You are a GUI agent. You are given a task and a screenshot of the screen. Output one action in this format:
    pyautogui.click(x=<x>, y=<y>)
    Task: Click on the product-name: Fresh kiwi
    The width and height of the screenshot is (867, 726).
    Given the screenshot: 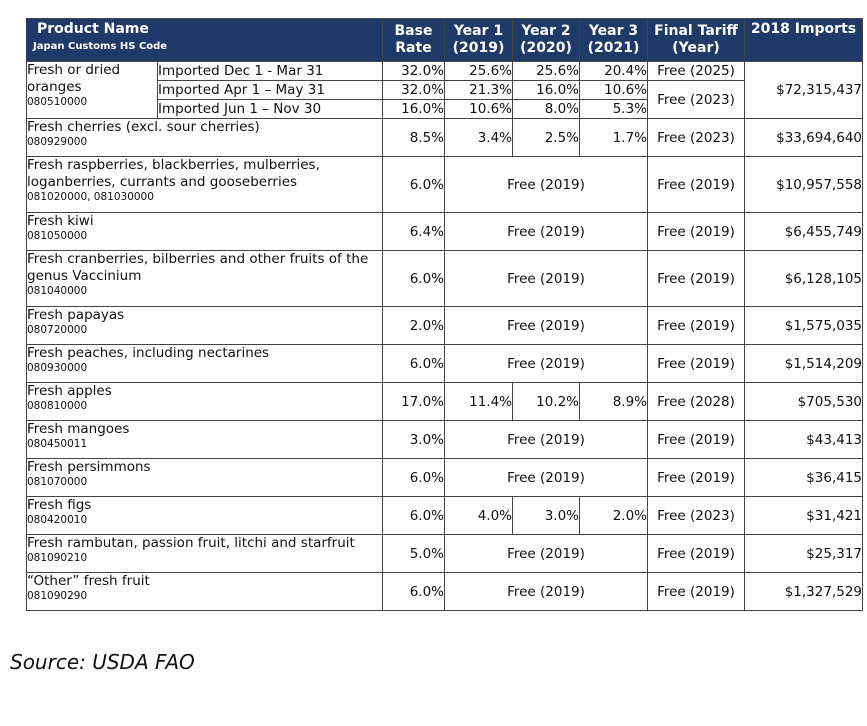 What is the action you would take?
    pyautogui.click(x=60, y=221)
    